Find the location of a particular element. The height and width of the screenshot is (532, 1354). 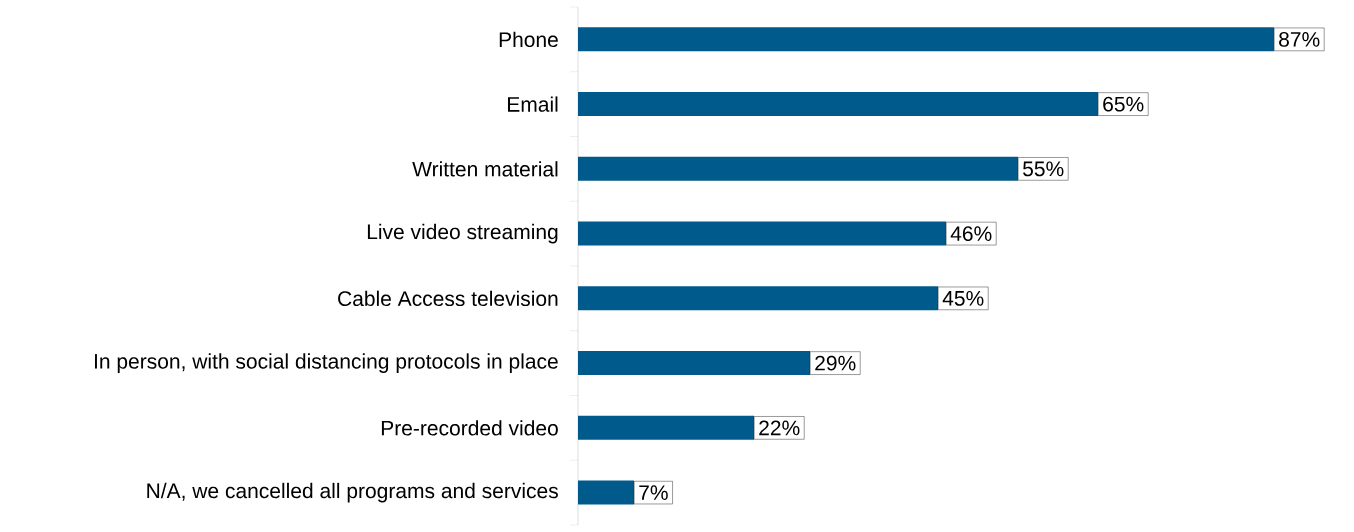

data-label: 46% is located at coordinates (971, 234).